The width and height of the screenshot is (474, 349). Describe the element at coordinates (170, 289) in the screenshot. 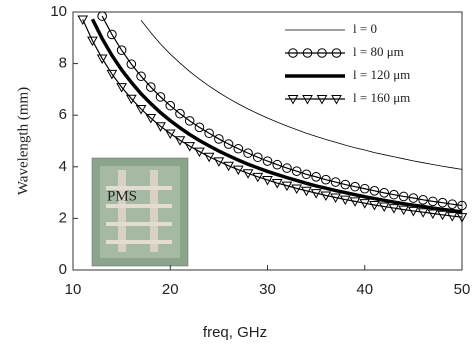

I see `x-tick-label: 20` at that location.